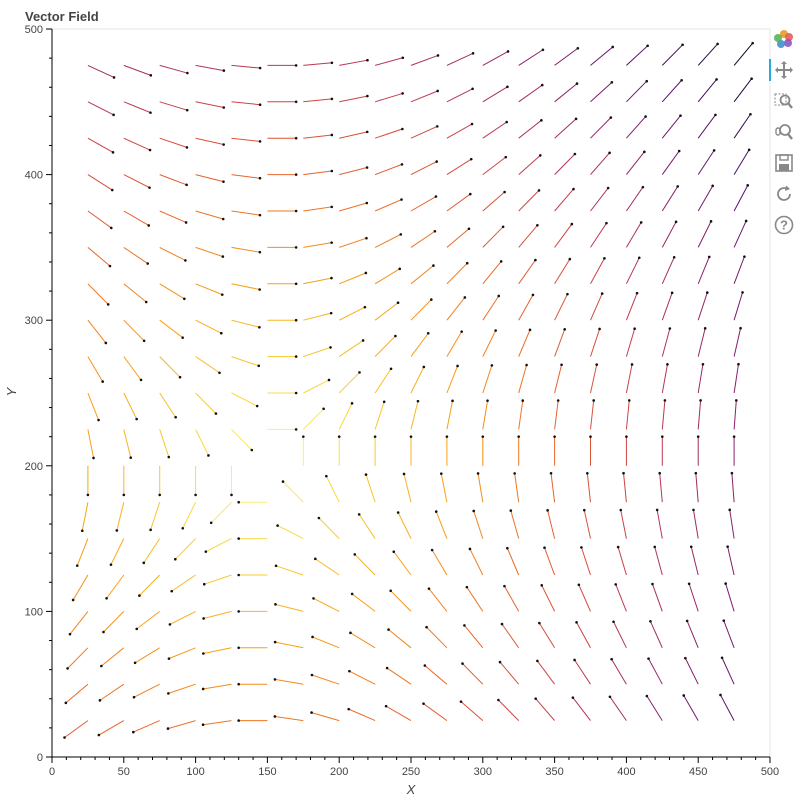 This screenshot has width=800, height=800. I want to click on pan-icon, so click(782, 70).